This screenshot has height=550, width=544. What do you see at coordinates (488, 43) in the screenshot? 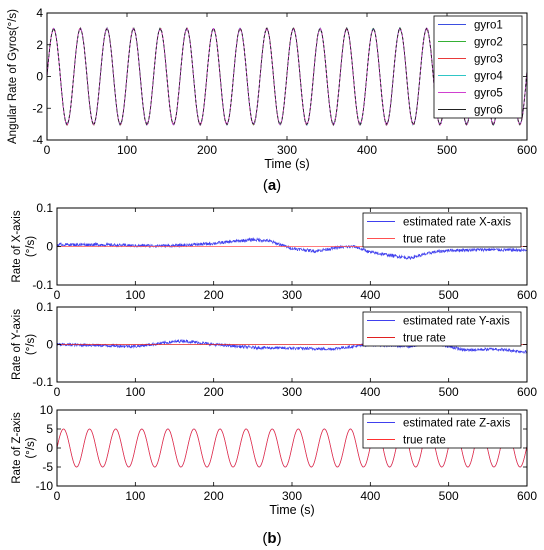
I see `legend-label: gyro2` at bounding box center [488, 43].